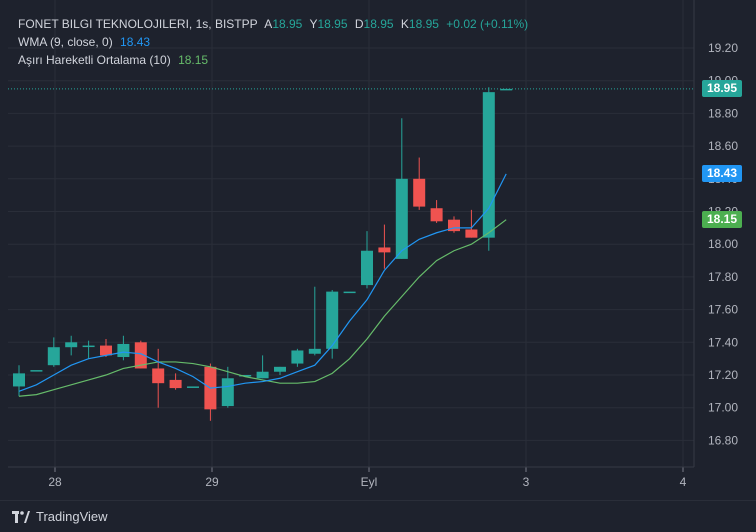 Image resolution: width=756 pixels, height=532 pixels. I want to click on y-tick-label: 17.60, so click(723, 310).